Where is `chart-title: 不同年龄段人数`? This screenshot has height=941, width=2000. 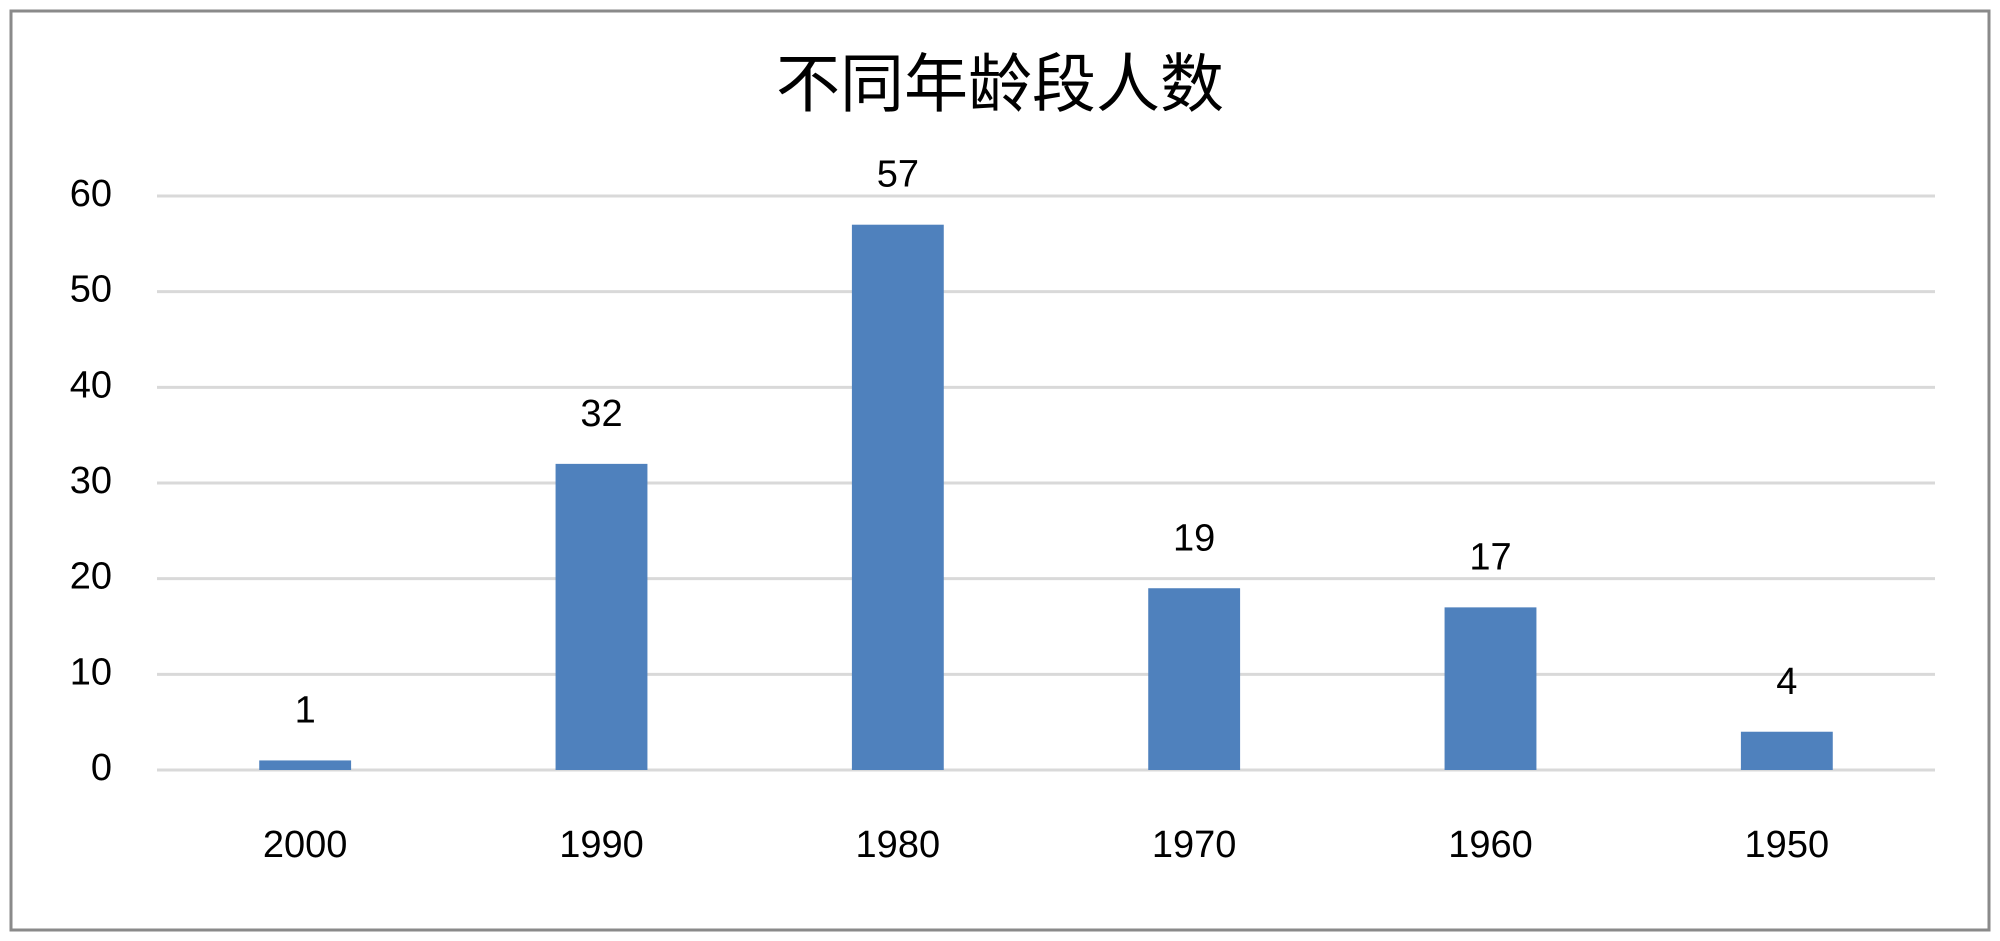
chart-title: 不同年龄段人数 is located at coordinates (1000, 85).